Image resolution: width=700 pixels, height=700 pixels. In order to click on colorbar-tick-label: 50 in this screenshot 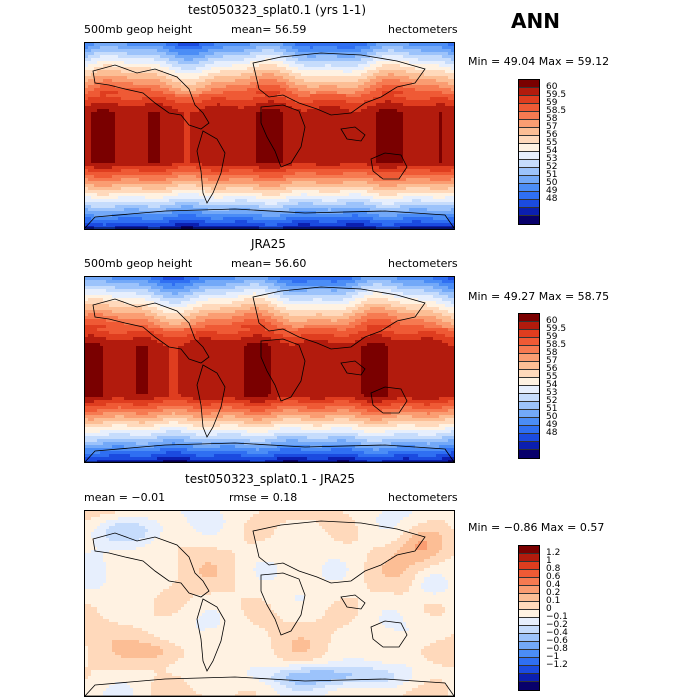, I will do `click(551, 183)`.